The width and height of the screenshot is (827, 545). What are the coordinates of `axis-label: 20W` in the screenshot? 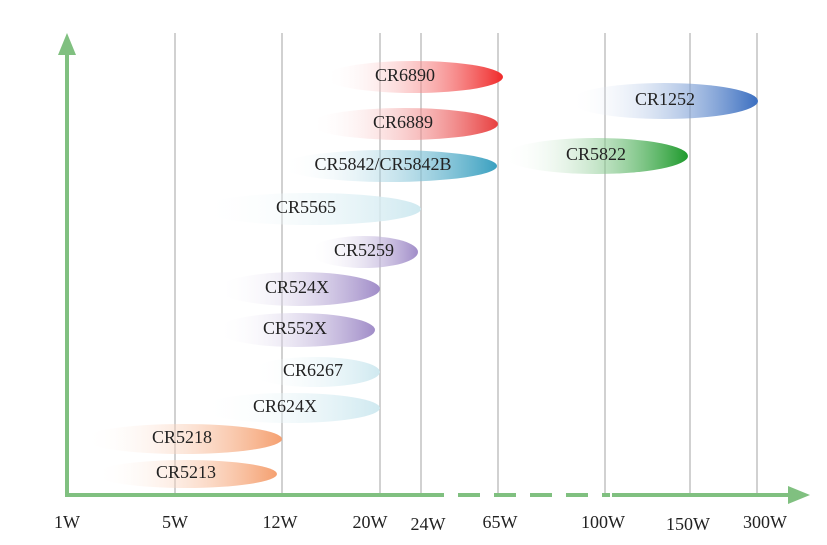 It's located at (370, 522).